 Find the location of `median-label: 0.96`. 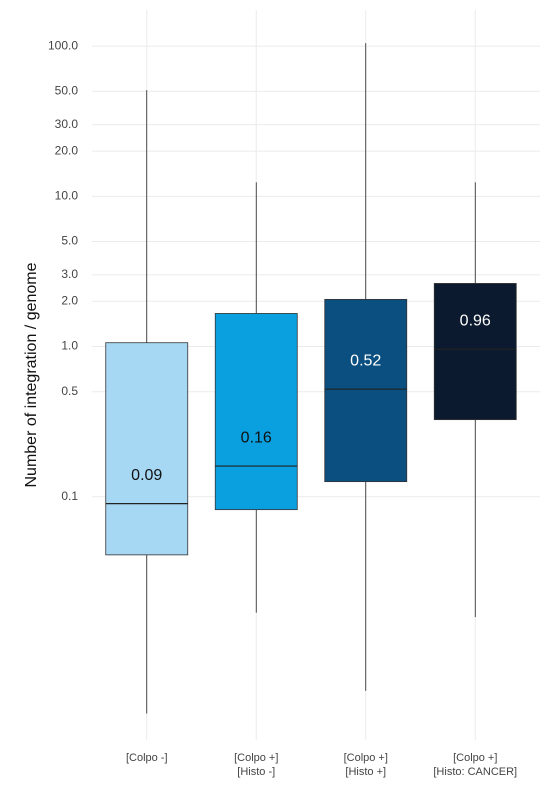

median-label: 0.96 is located at coordinates (475, 320).